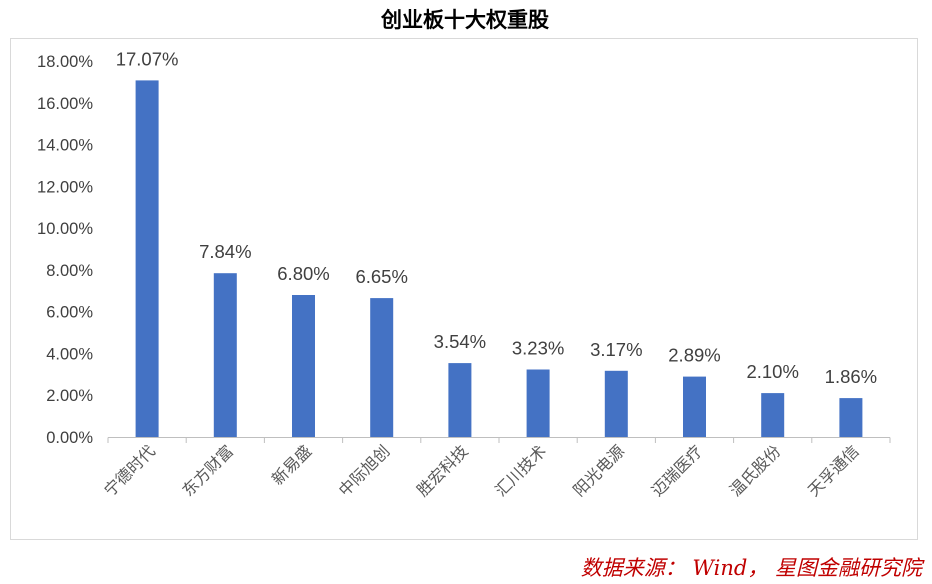 Image resolution: width=932 pixels, height=584 pixels. Describe the element at coordinates (65, 146) in the screenshot. I see `y-tick-label-8: 14.00%` at that location.